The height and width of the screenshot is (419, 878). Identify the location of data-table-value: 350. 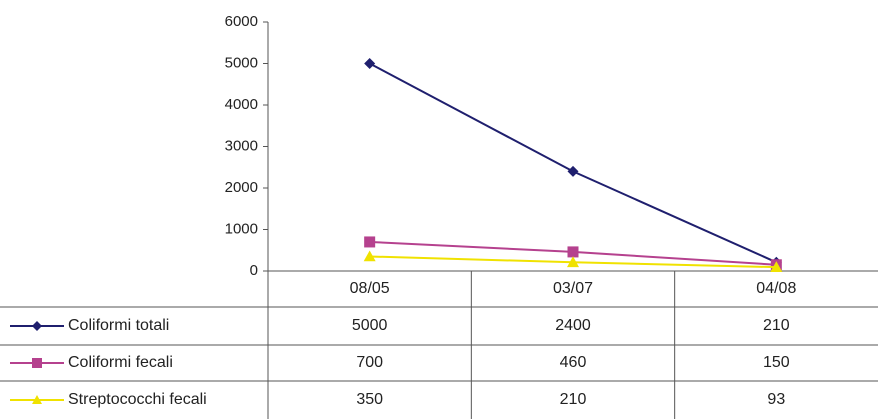
(369, 399).